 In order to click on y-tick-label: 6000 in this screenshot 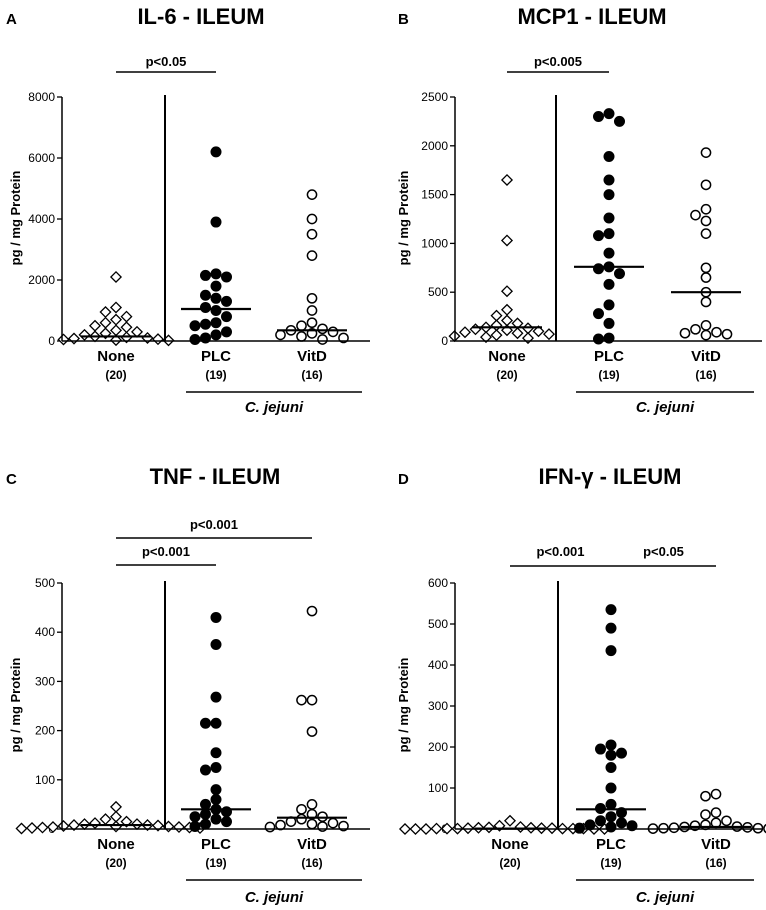, I will do `click(41, 158)`.